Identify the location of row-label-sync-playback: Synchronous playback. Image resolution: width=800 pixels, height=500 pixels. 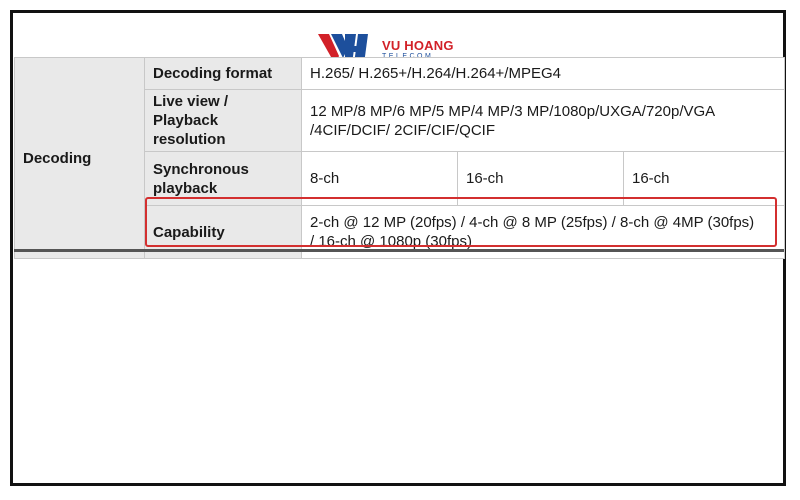
(223, 178).